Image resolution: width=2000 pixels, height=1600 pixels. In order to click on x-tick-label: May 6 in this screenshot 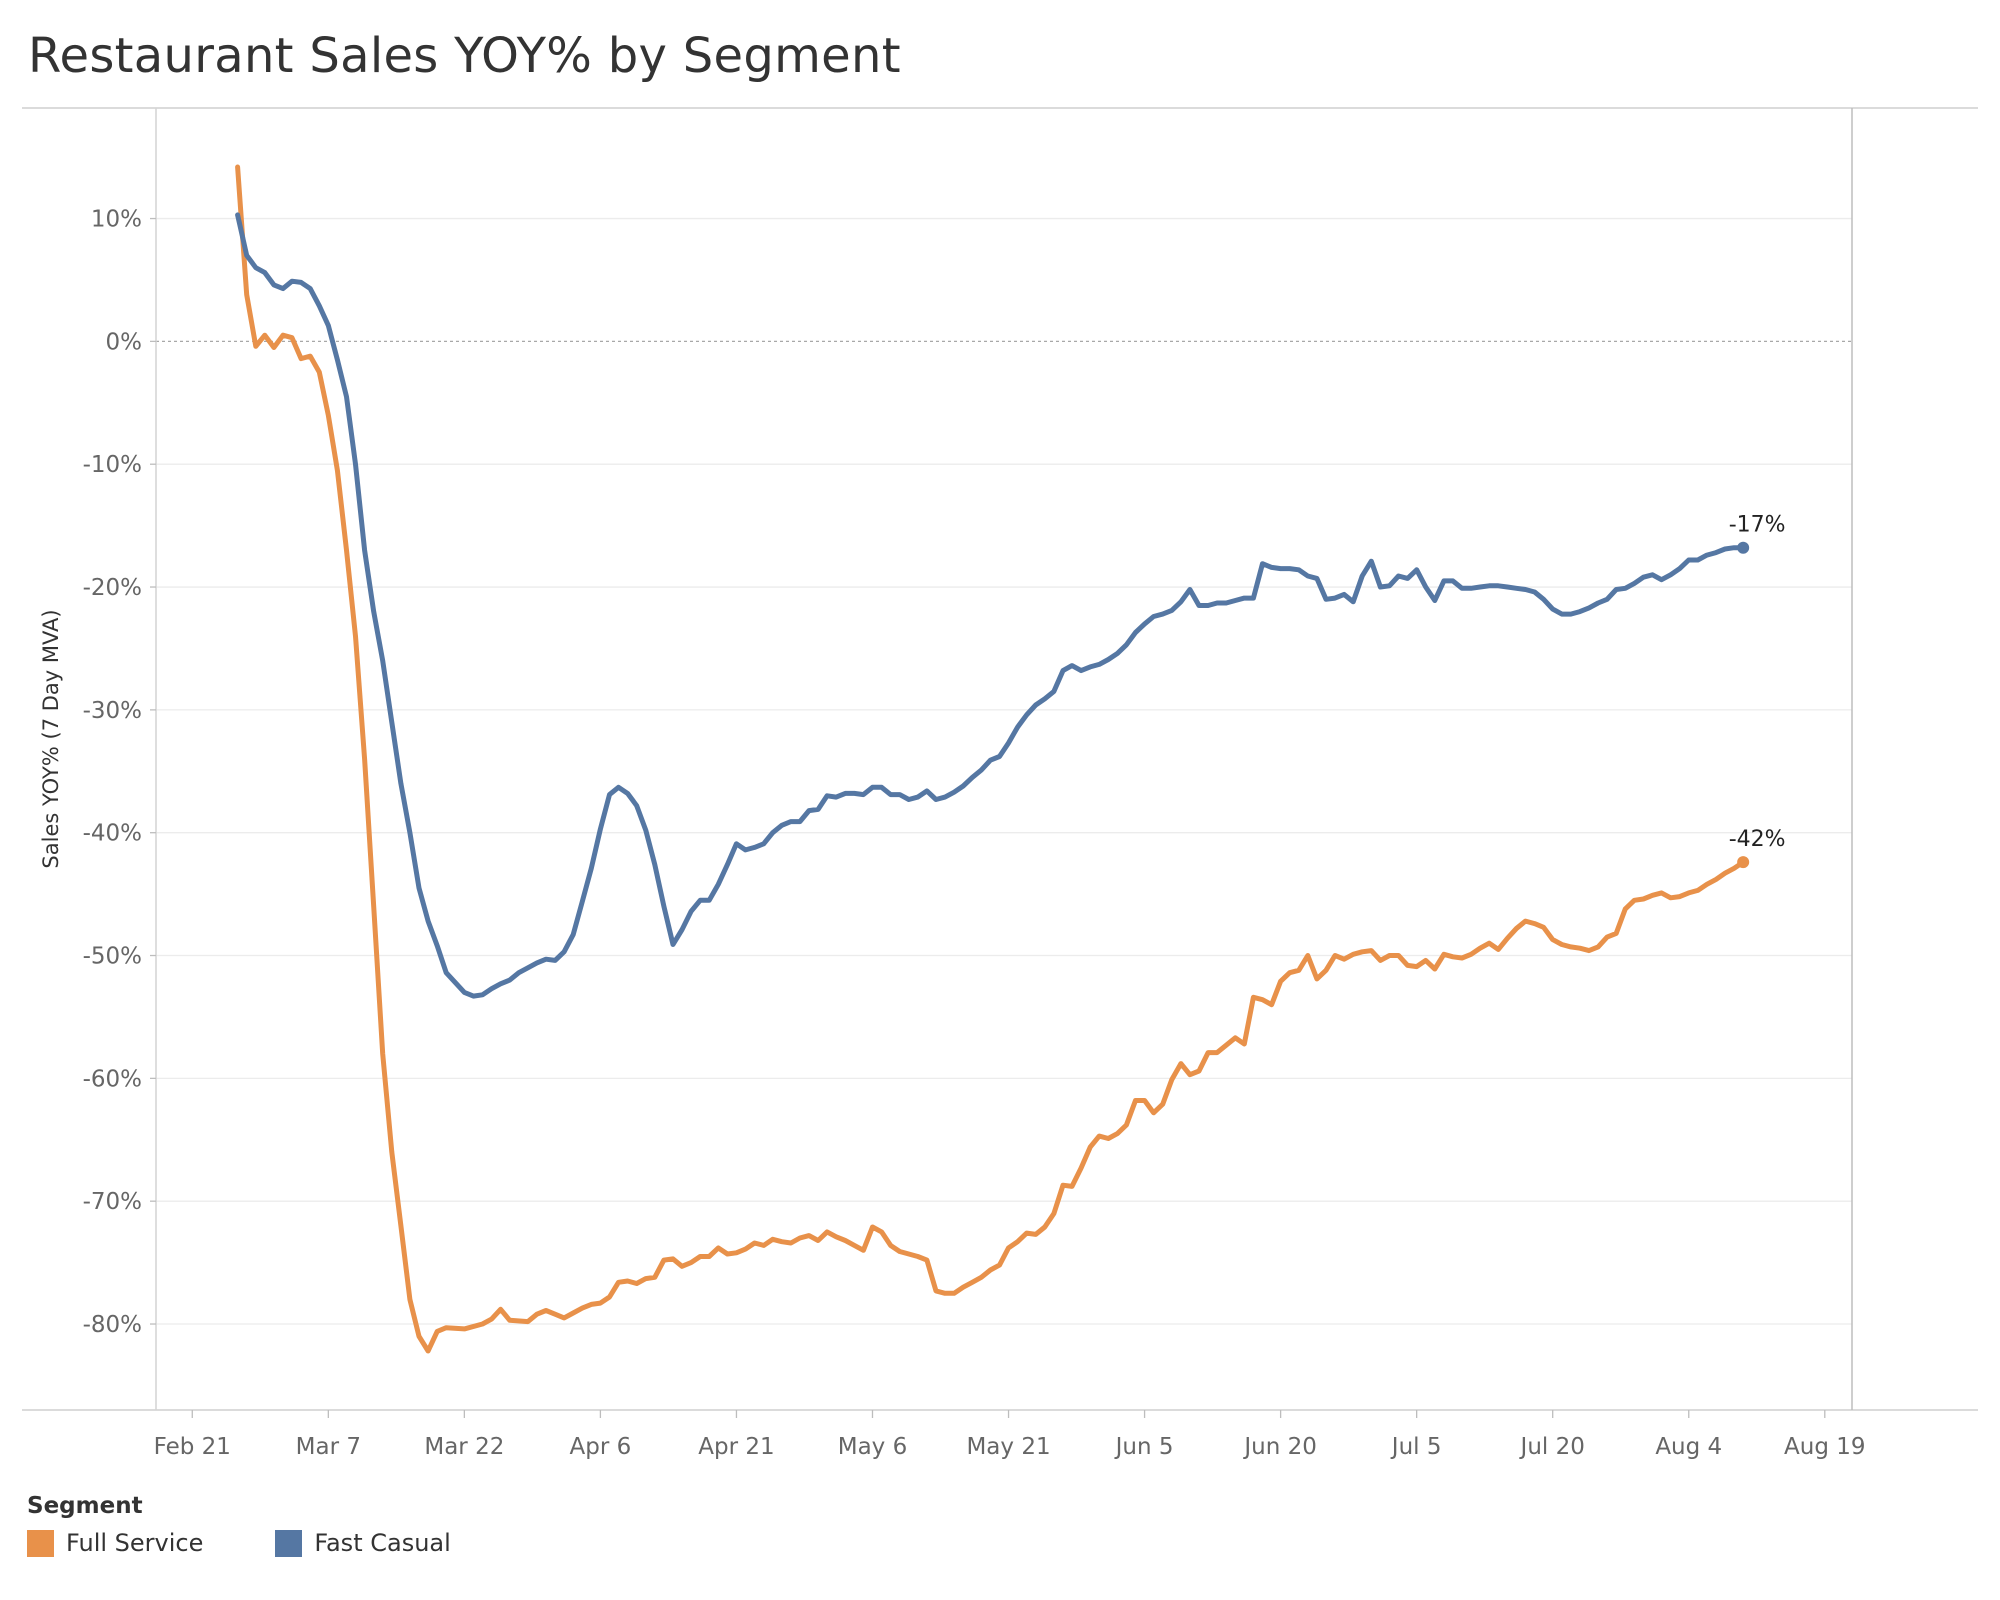, I will do `click(873, 1447)`.